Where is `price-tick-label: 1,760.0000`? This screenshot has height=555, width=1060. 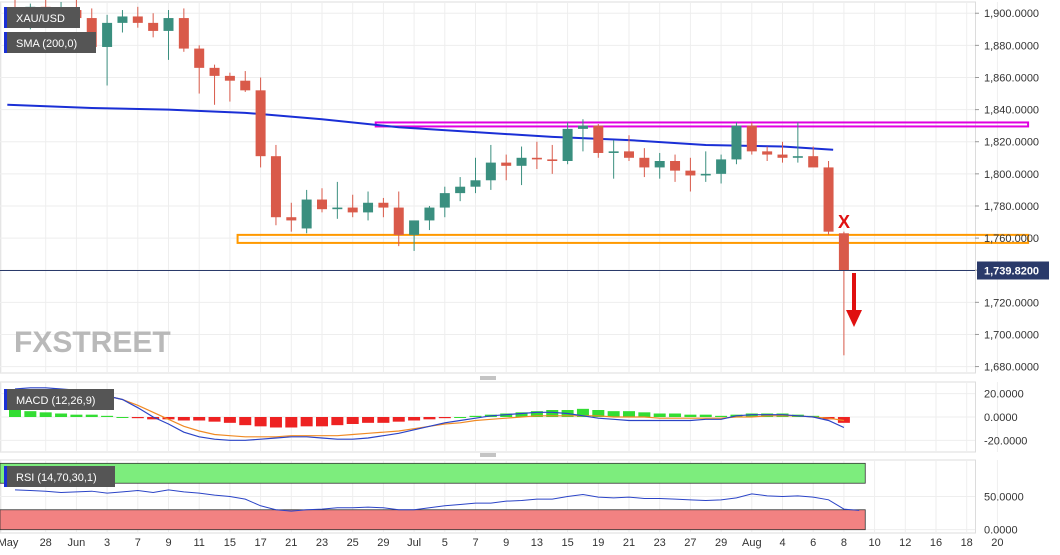
price-tick-label: 1,760.0000 is located at coordinates (1011, 239).